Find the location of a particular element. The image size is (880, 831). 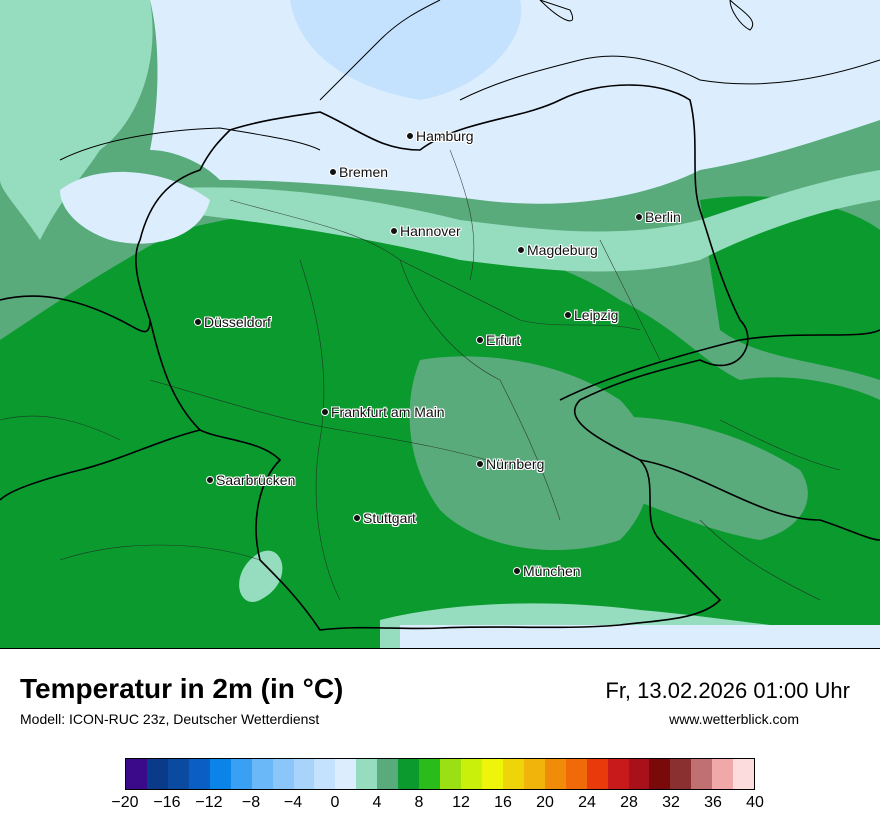

color-scale-tick-label: 0 is located at coordinates (335, 802).